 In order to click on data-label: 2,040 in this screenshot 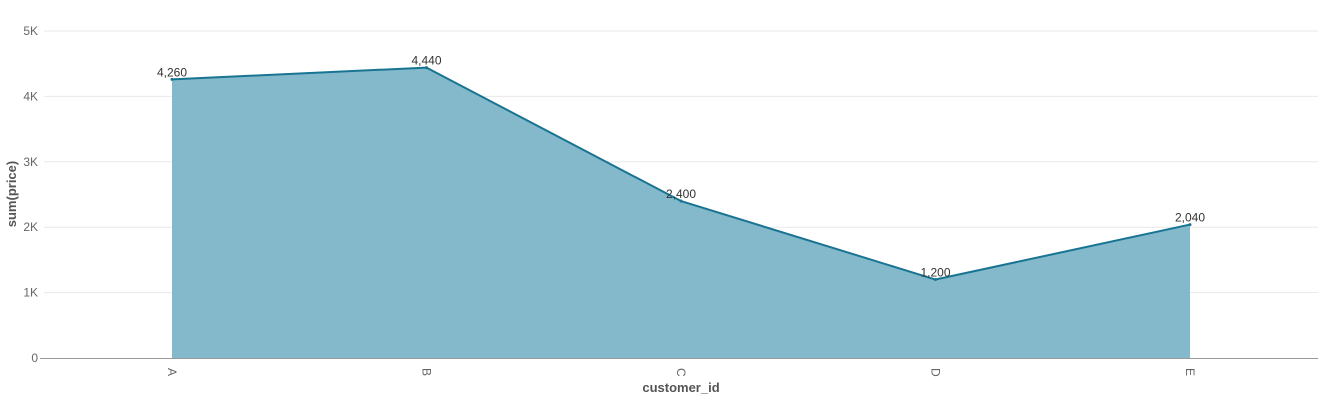, I will do `click(1190, 218)`.